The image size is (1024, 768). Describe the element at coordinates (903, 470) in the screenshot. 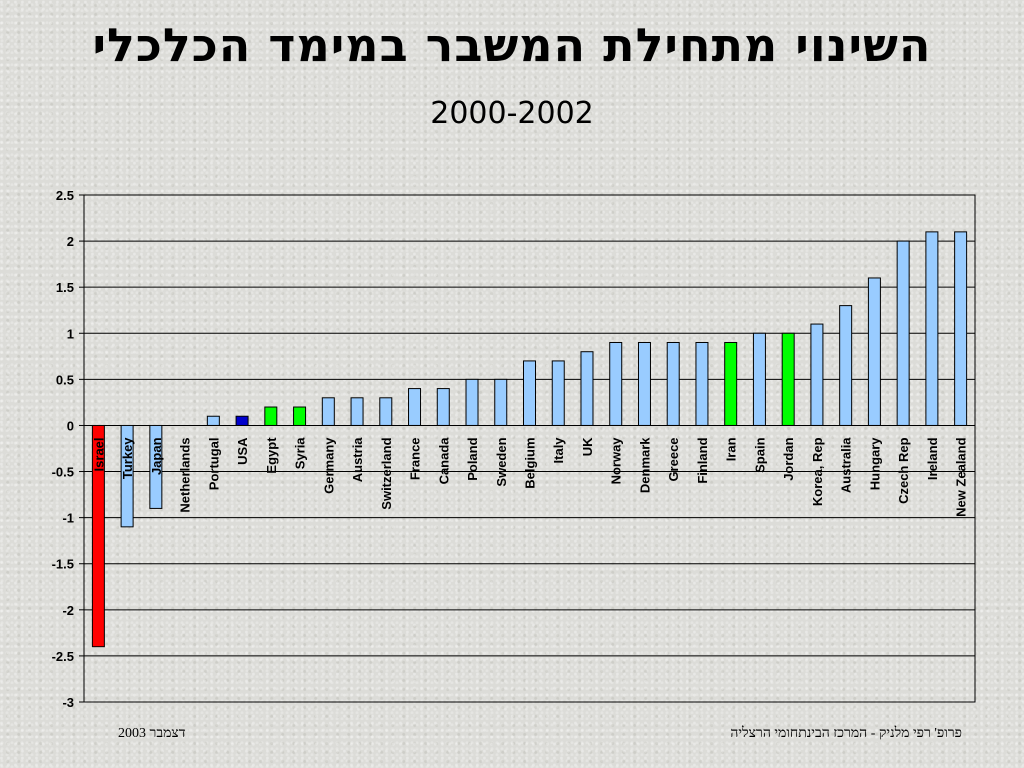

I see `x-category-label: Czech Rep` at that location.